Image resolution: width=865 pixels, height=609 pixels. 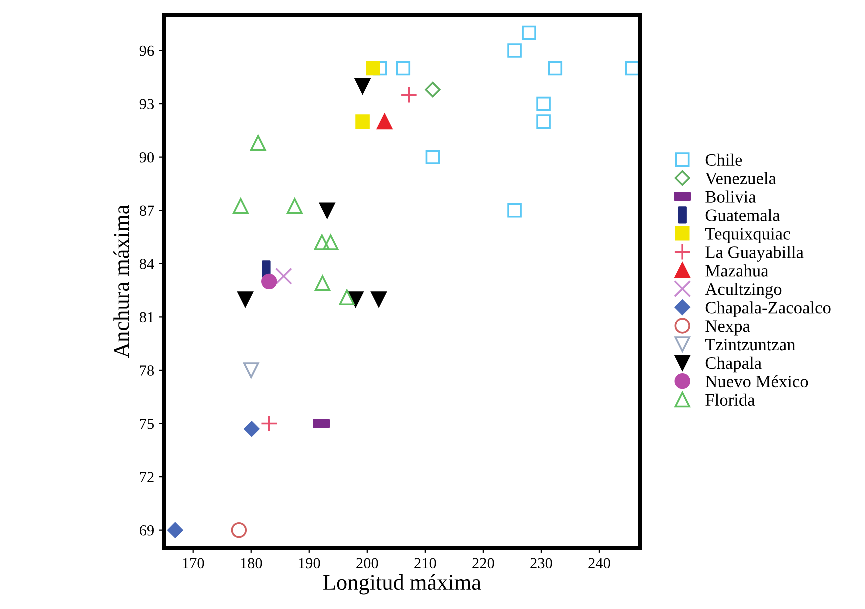 What do you see at coordinates (734, 364) in the screenshot?
I see `legend-label: Chapala` at bounding box center [734, 364].